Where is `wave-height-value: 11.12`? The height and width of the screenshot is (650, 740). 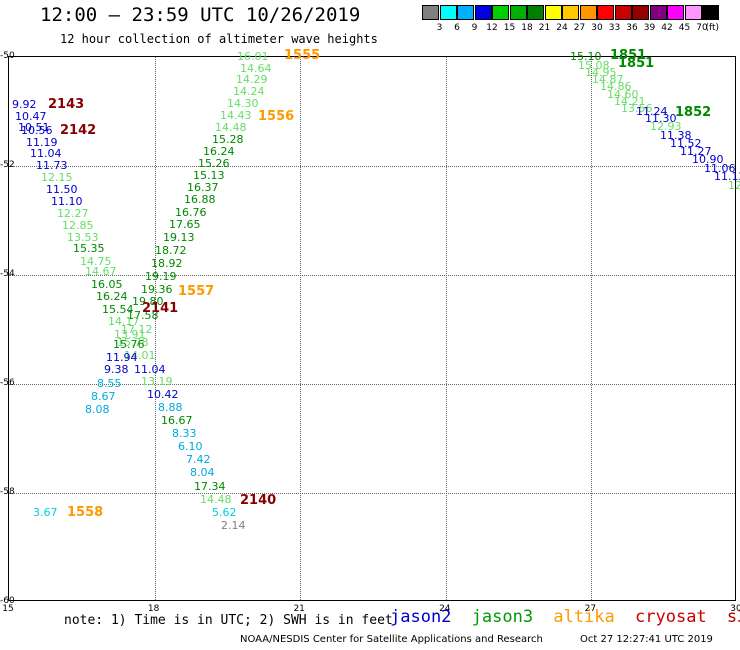 wave-height-value: 11.12 is located at coordinates (727, 176).